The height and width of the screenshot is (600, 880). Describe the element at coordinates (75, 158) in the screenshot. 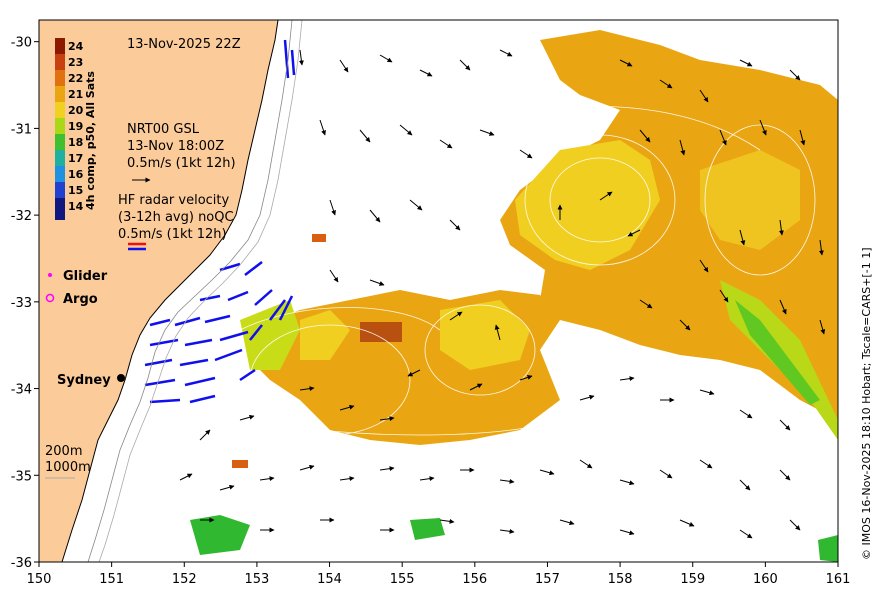

I see `colorbar-tick-label: 17` at that location.